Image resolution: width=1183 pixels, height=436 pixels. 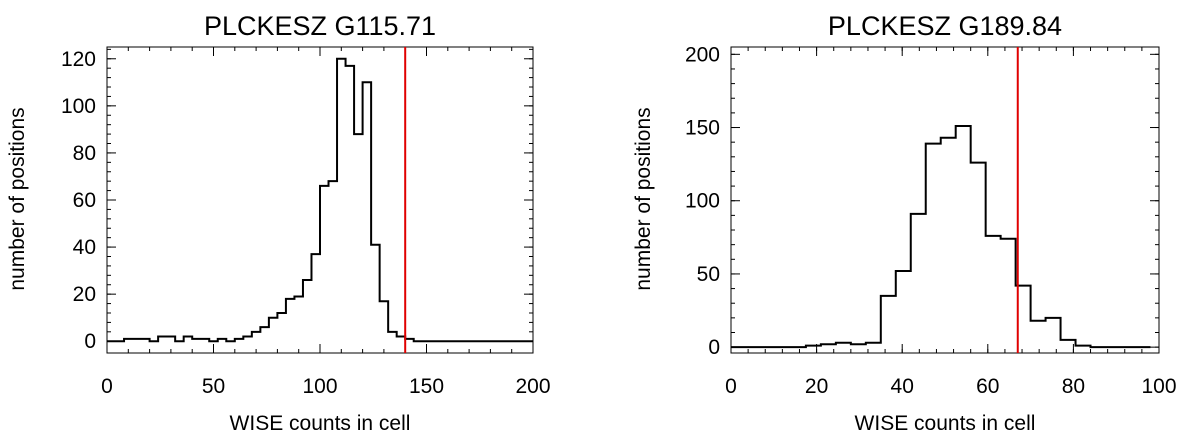 What do you see at coordinates (702, 128) in the screenshot?
I see `y-tick-label: 150` at bounding box center [702, 128].